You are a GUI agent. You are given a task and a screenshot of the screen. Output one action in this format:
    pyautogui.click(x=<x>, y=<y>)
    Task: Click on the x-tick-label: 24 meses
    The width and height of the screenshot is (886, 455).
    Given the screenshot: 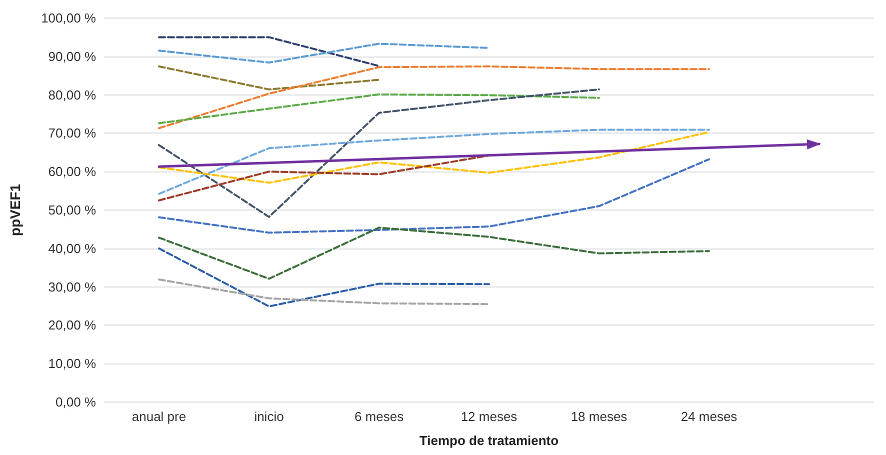 What is the action you would take?
    pyautogui.click(x=709, y=416)
    